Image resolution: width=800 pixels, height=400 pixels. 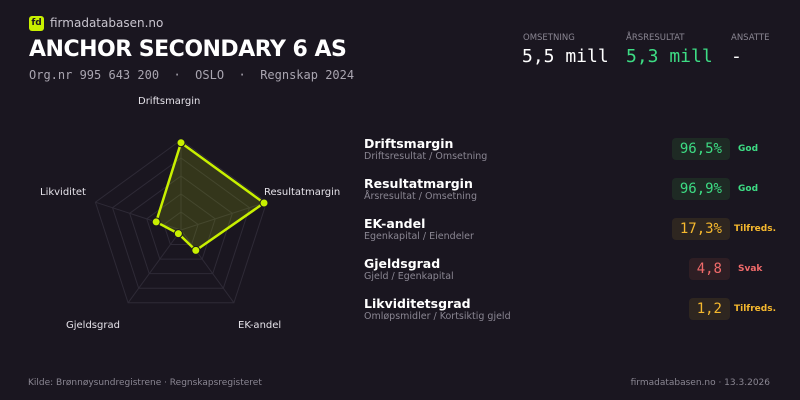 I want to click on metric-formula: Omløpsmidler / Kortsiktig gjeld, so click(x=437, y=316).